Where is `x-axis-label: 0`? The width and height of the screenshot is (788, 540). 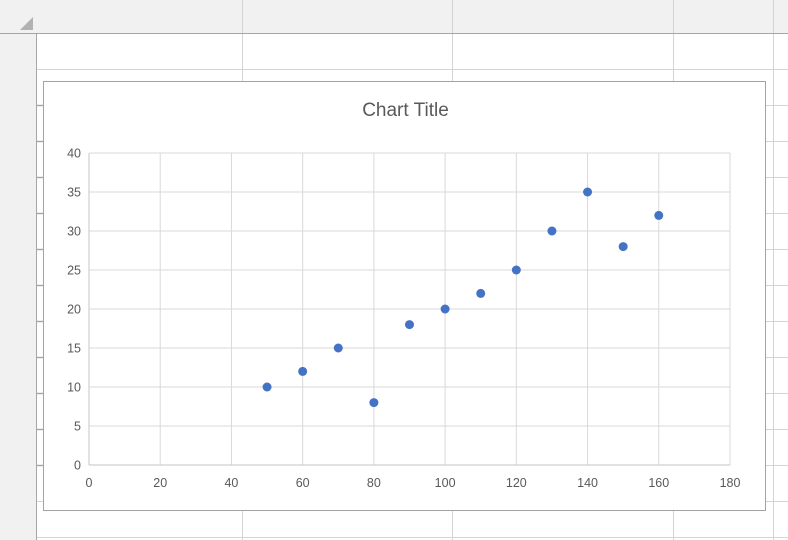 x-axis-label: 0 is located at coordinates (89, 483).